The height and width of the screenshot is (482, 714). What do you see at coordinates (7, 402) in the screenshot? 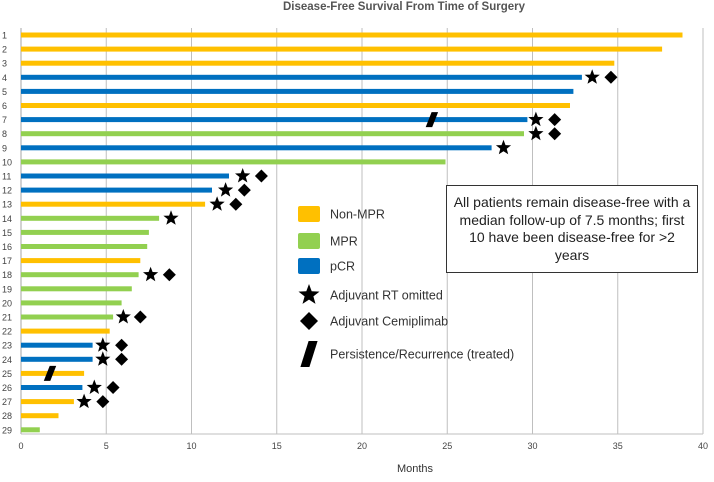
I see `y-tick-label: 27` at bounding box center [7, 402].